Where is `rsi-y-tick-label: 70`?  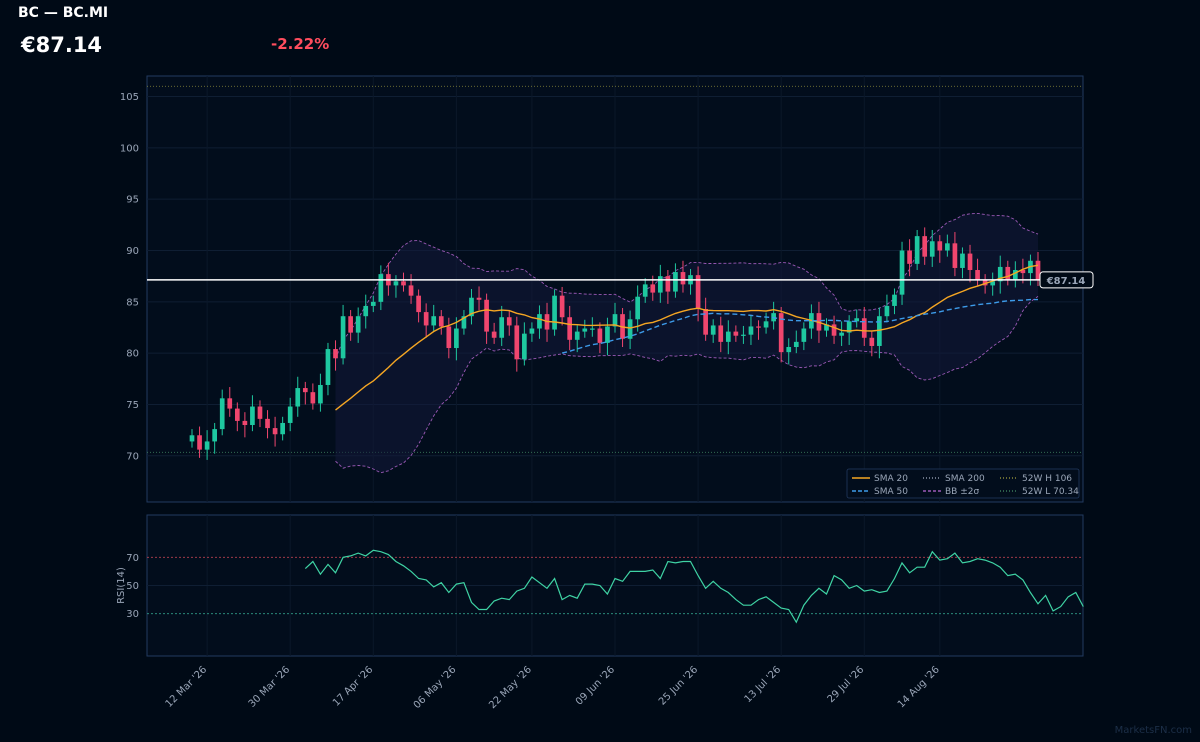 rsi-y-tick-label: 70 is located at coordinates (132, 558).